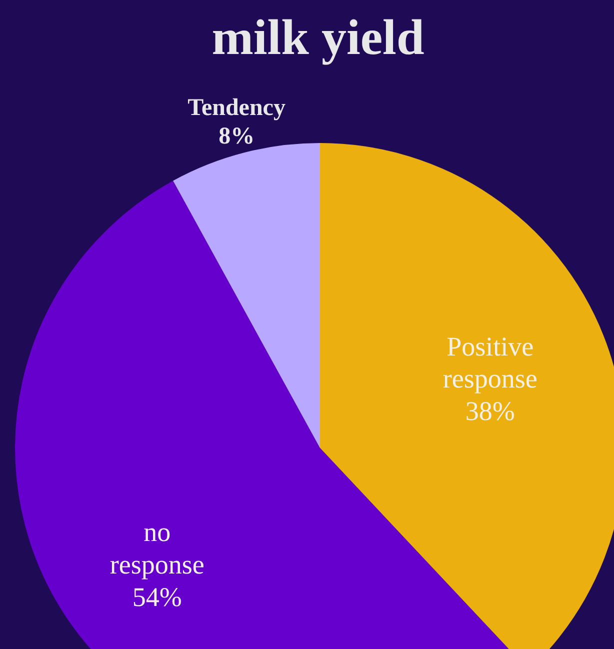 Image resolution: width=614 pixels, height=649 pixels. Describe the element at coordinates (237, 107) in the screenshot. I see `slice-label: Tendency` at that location.